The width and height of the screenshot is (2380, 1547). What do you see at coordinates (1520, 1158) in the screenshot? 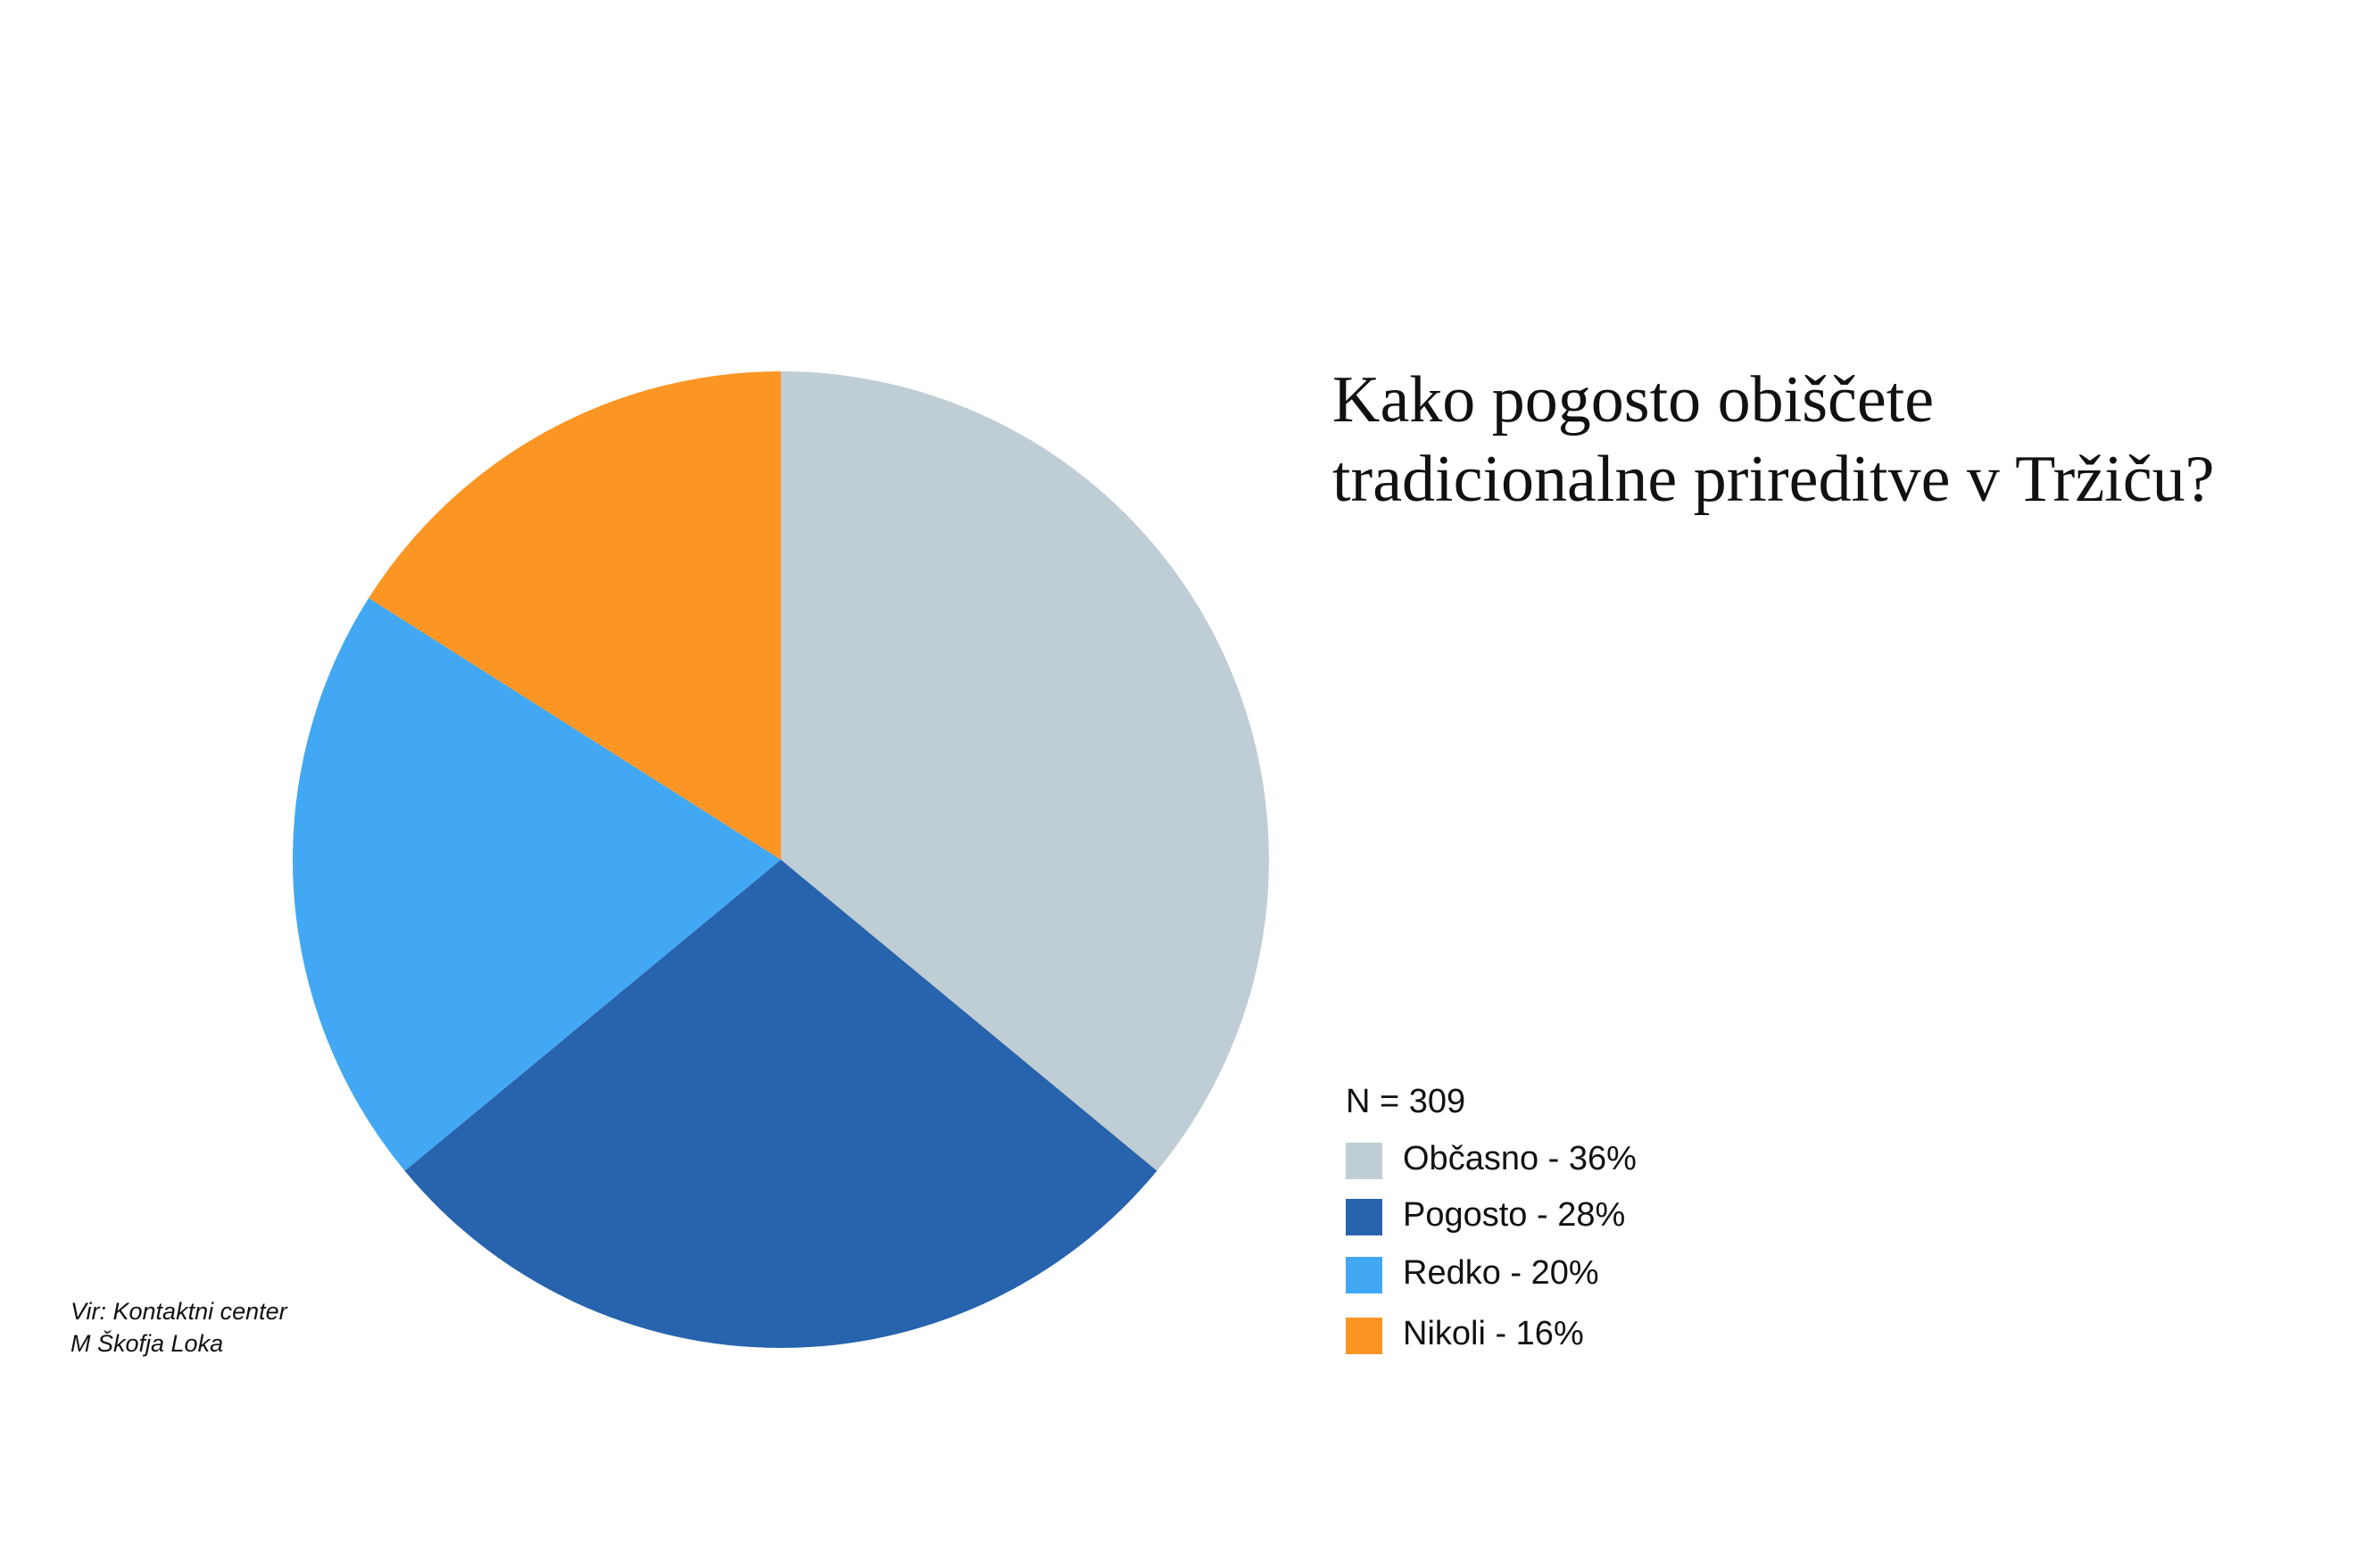
I see `legend-label: Občasno - 36%` at bounding box center [1520, 1158].